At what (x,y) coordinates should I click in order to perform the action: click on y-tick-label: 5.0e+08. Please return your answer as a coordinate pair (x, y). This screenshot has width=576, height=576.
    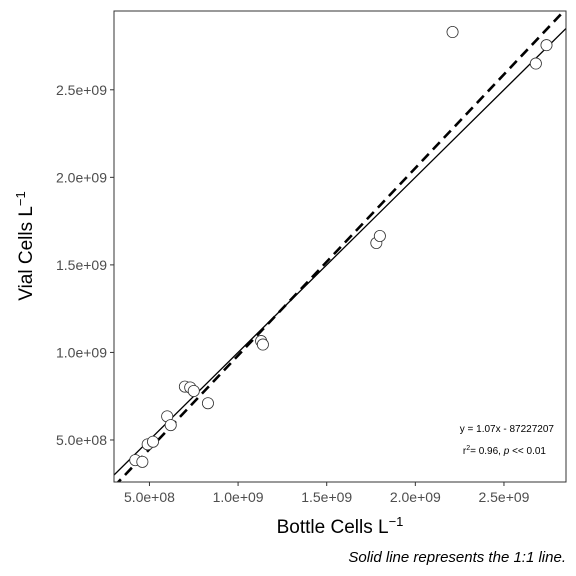
    Looking at the image, I should click on (81, 440).